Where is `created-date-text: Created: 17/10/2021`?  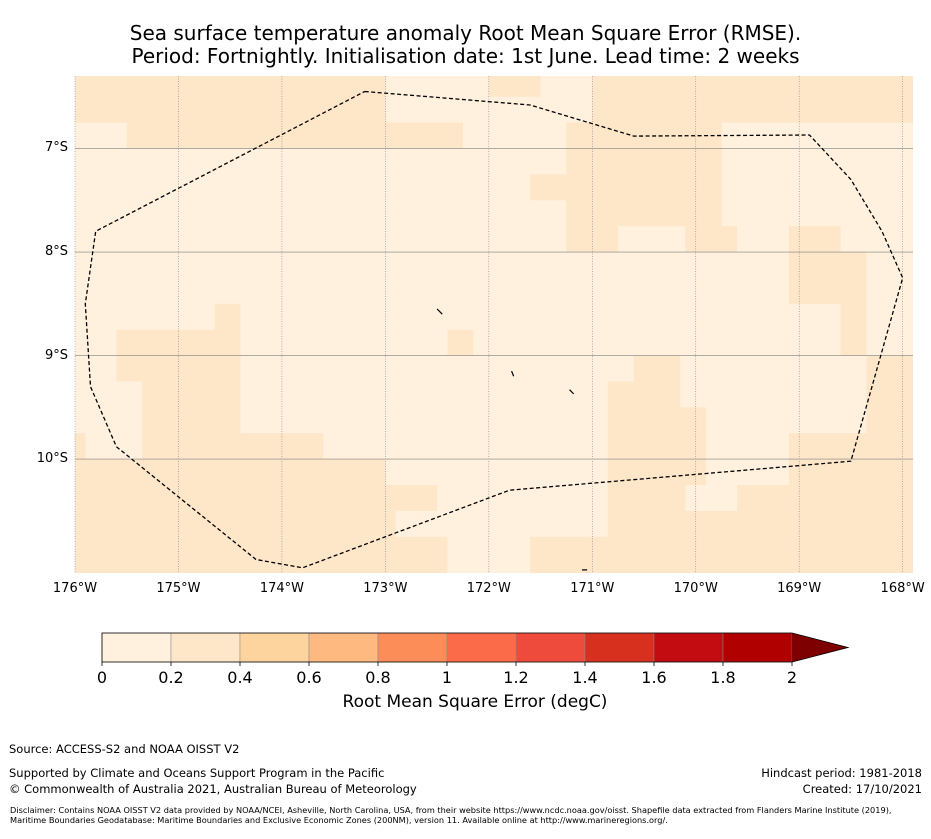 created-date-text: Created: 17/10/2021 is located at coordinates (862, 789).